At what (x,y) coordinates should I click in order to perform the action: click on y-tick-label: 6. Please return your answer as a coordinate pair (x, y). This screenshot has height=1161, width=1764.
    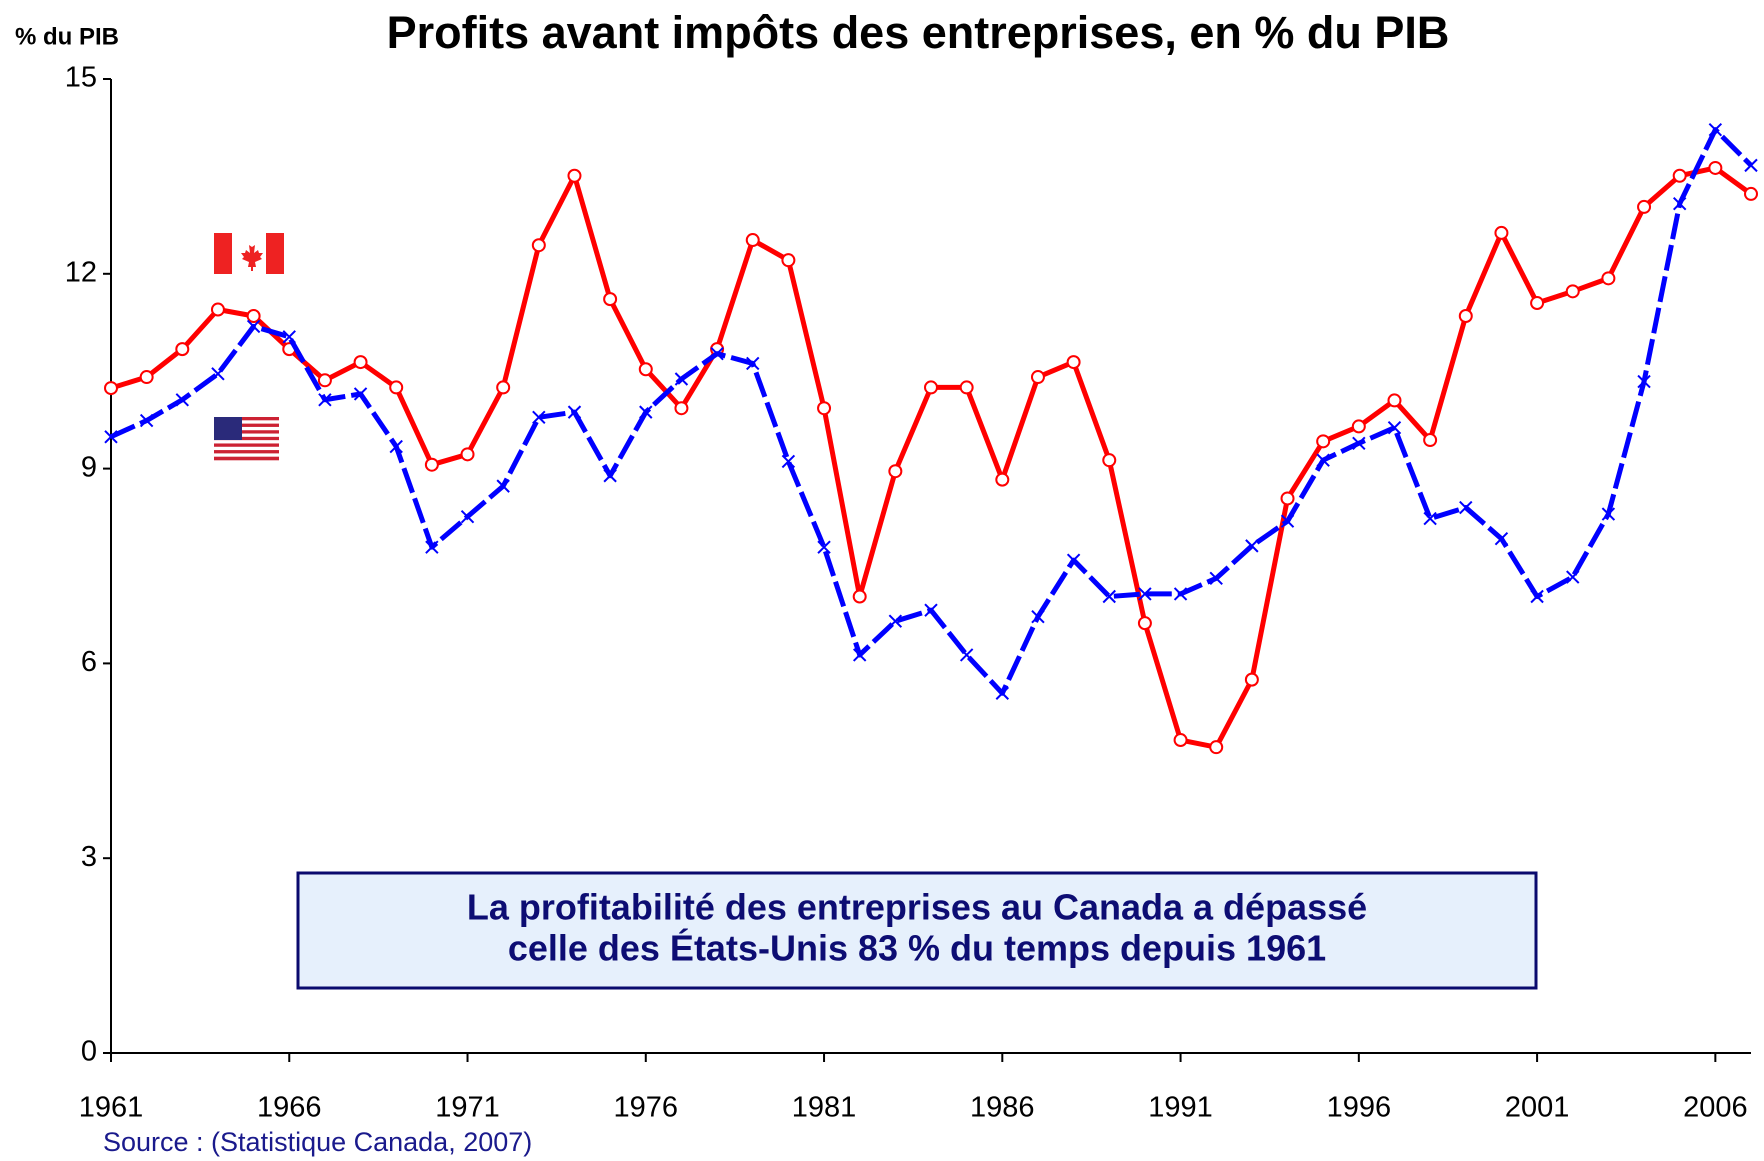
    Looking at the image, I should click on (89, 662).